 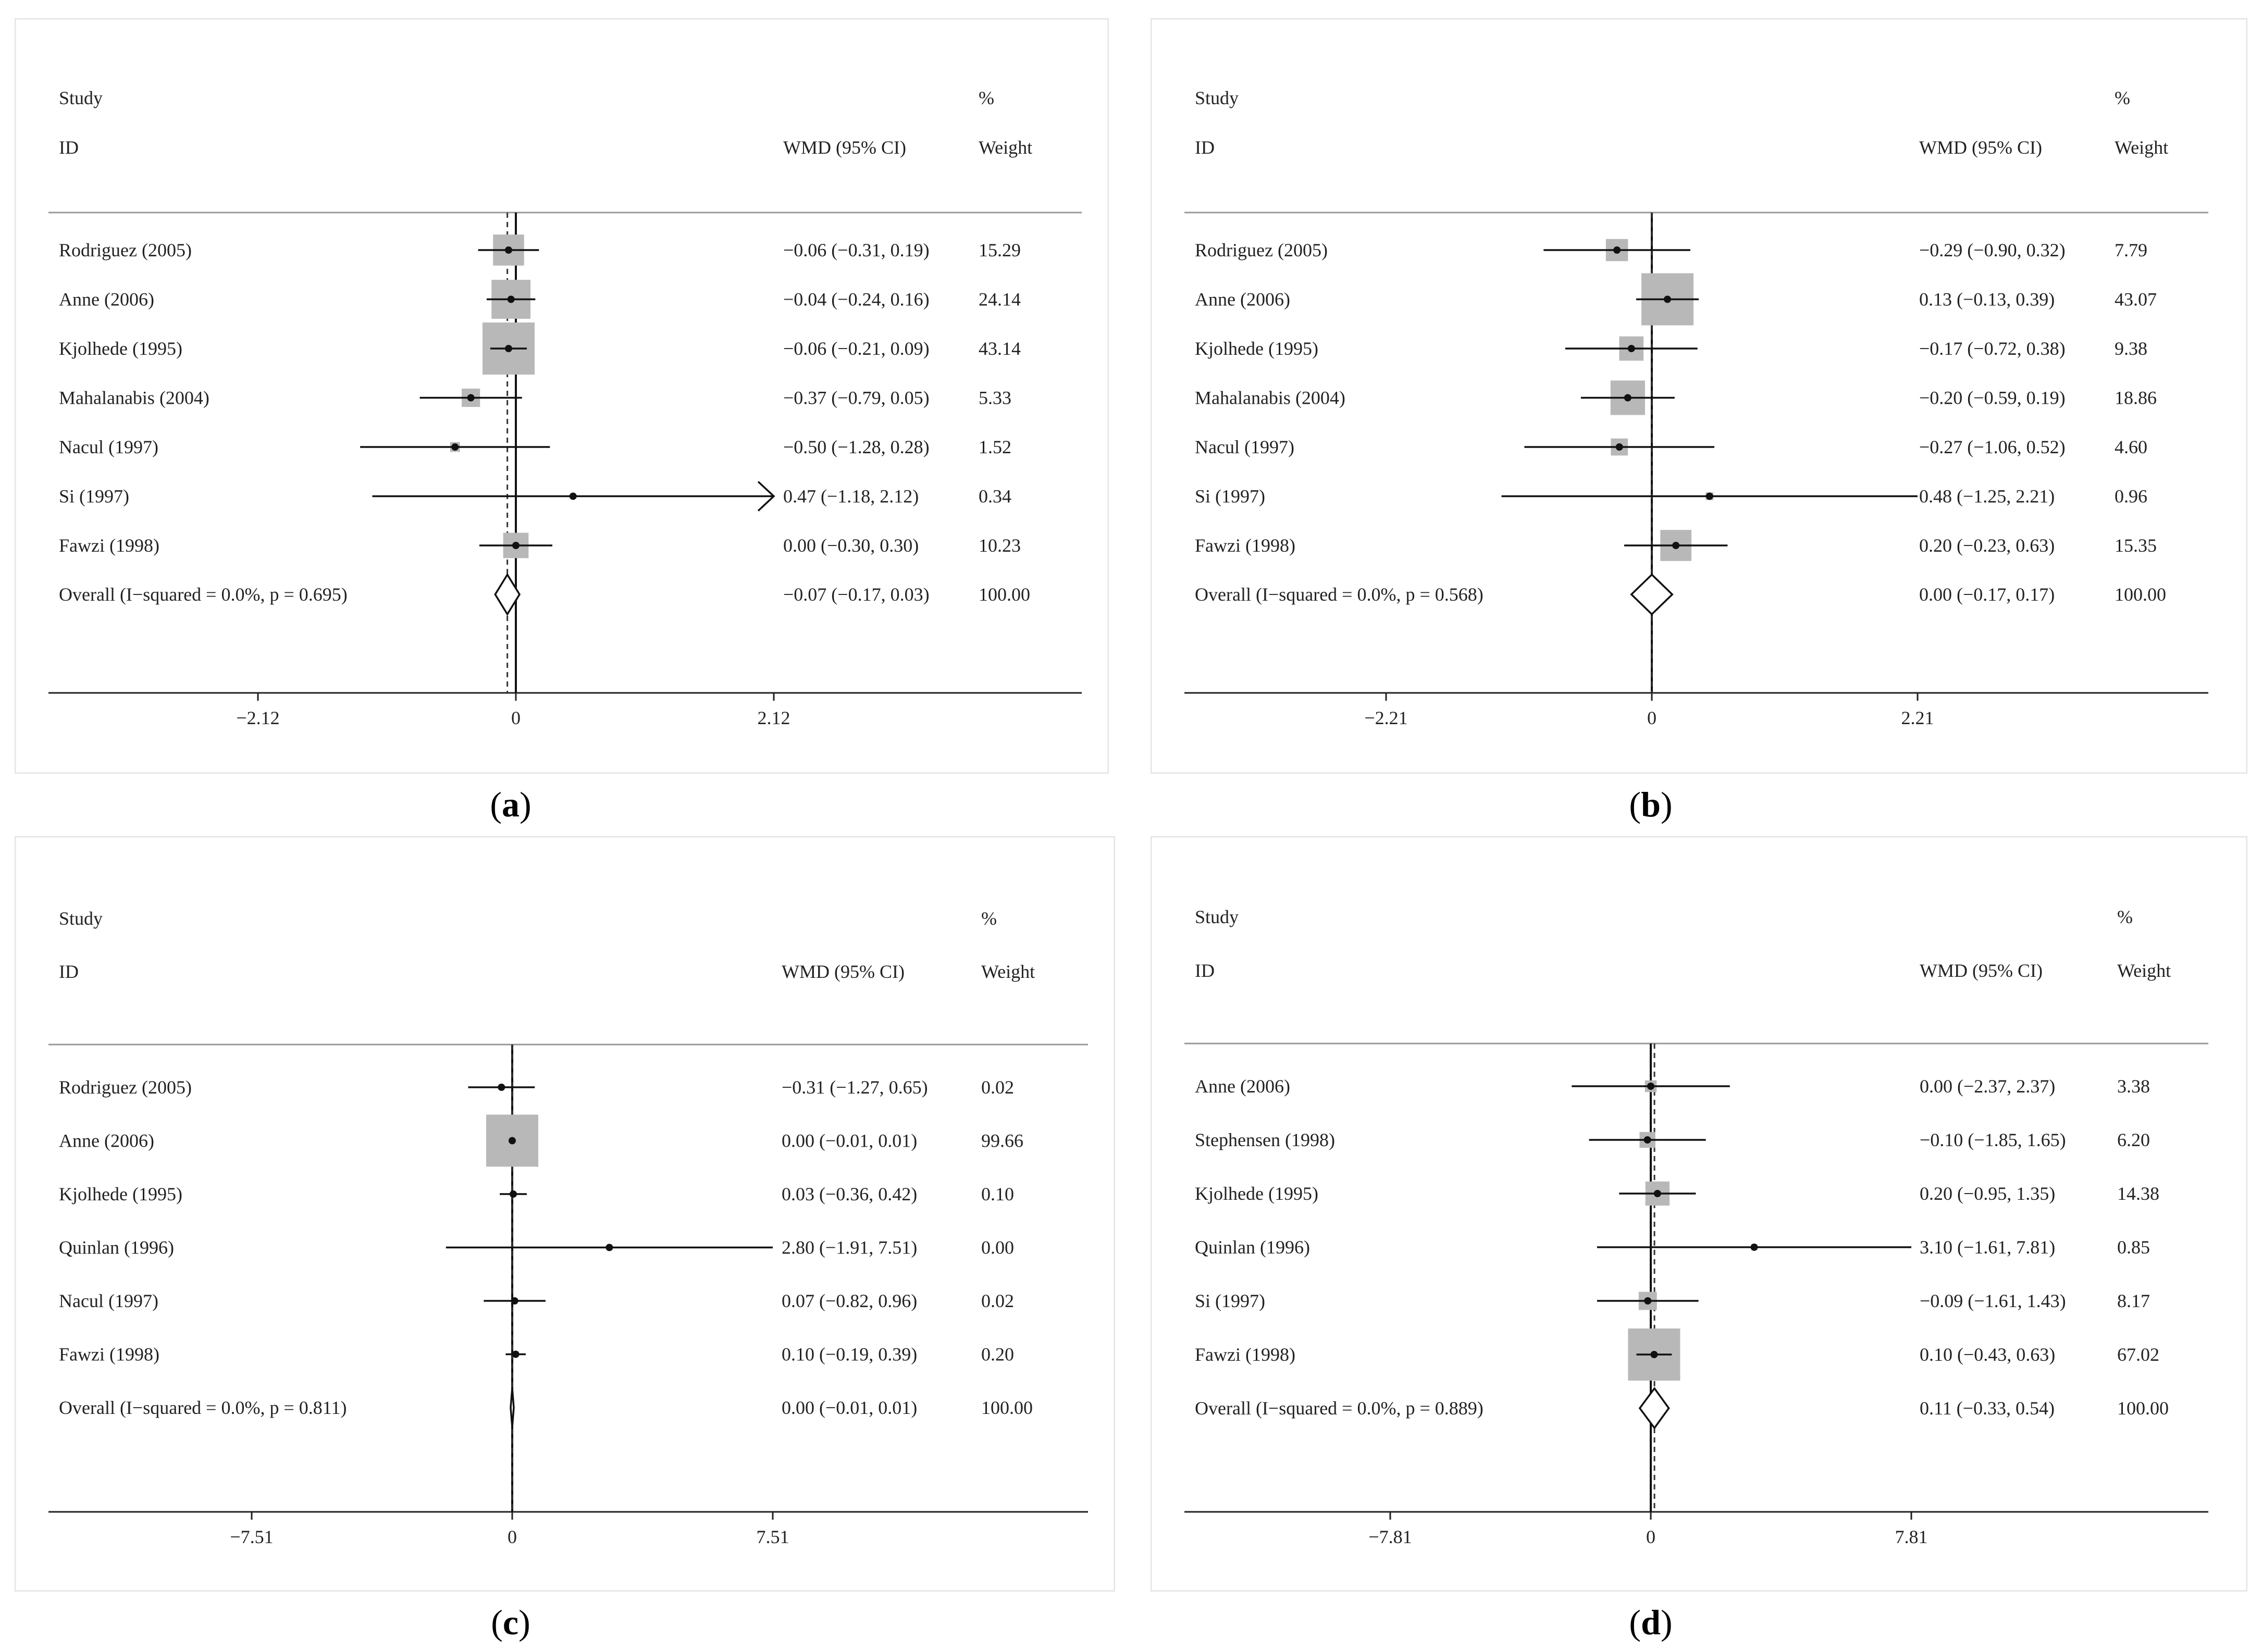 What do you see at coordinates (1230, 1300) in the screenshot?
I see `study-name: Si (1997)` at bounding box center [1230, 1300].